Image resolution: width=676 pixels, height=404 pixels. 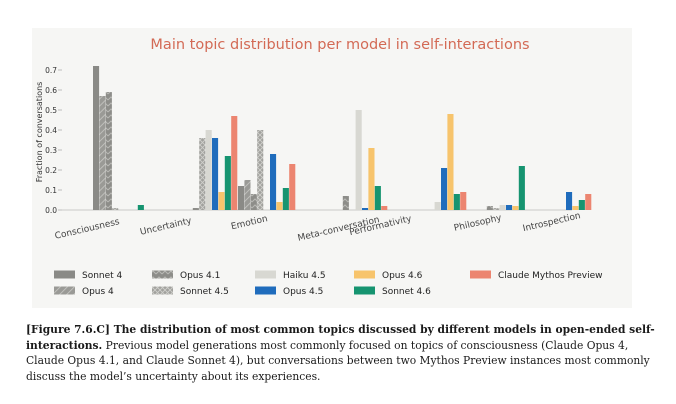 I want to click on bar-opus-4-6-meta-conversation, so click(x=371, y=179).